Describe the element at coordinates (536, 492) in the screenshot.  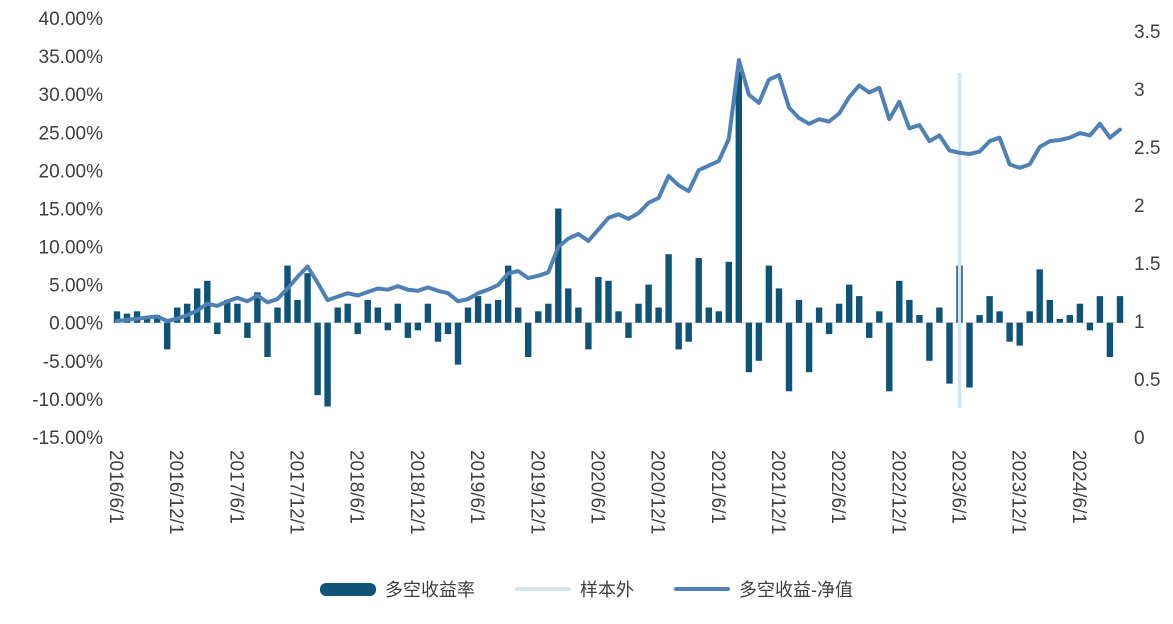
I see `x-axis-tick: 2019/12/1` at that location.